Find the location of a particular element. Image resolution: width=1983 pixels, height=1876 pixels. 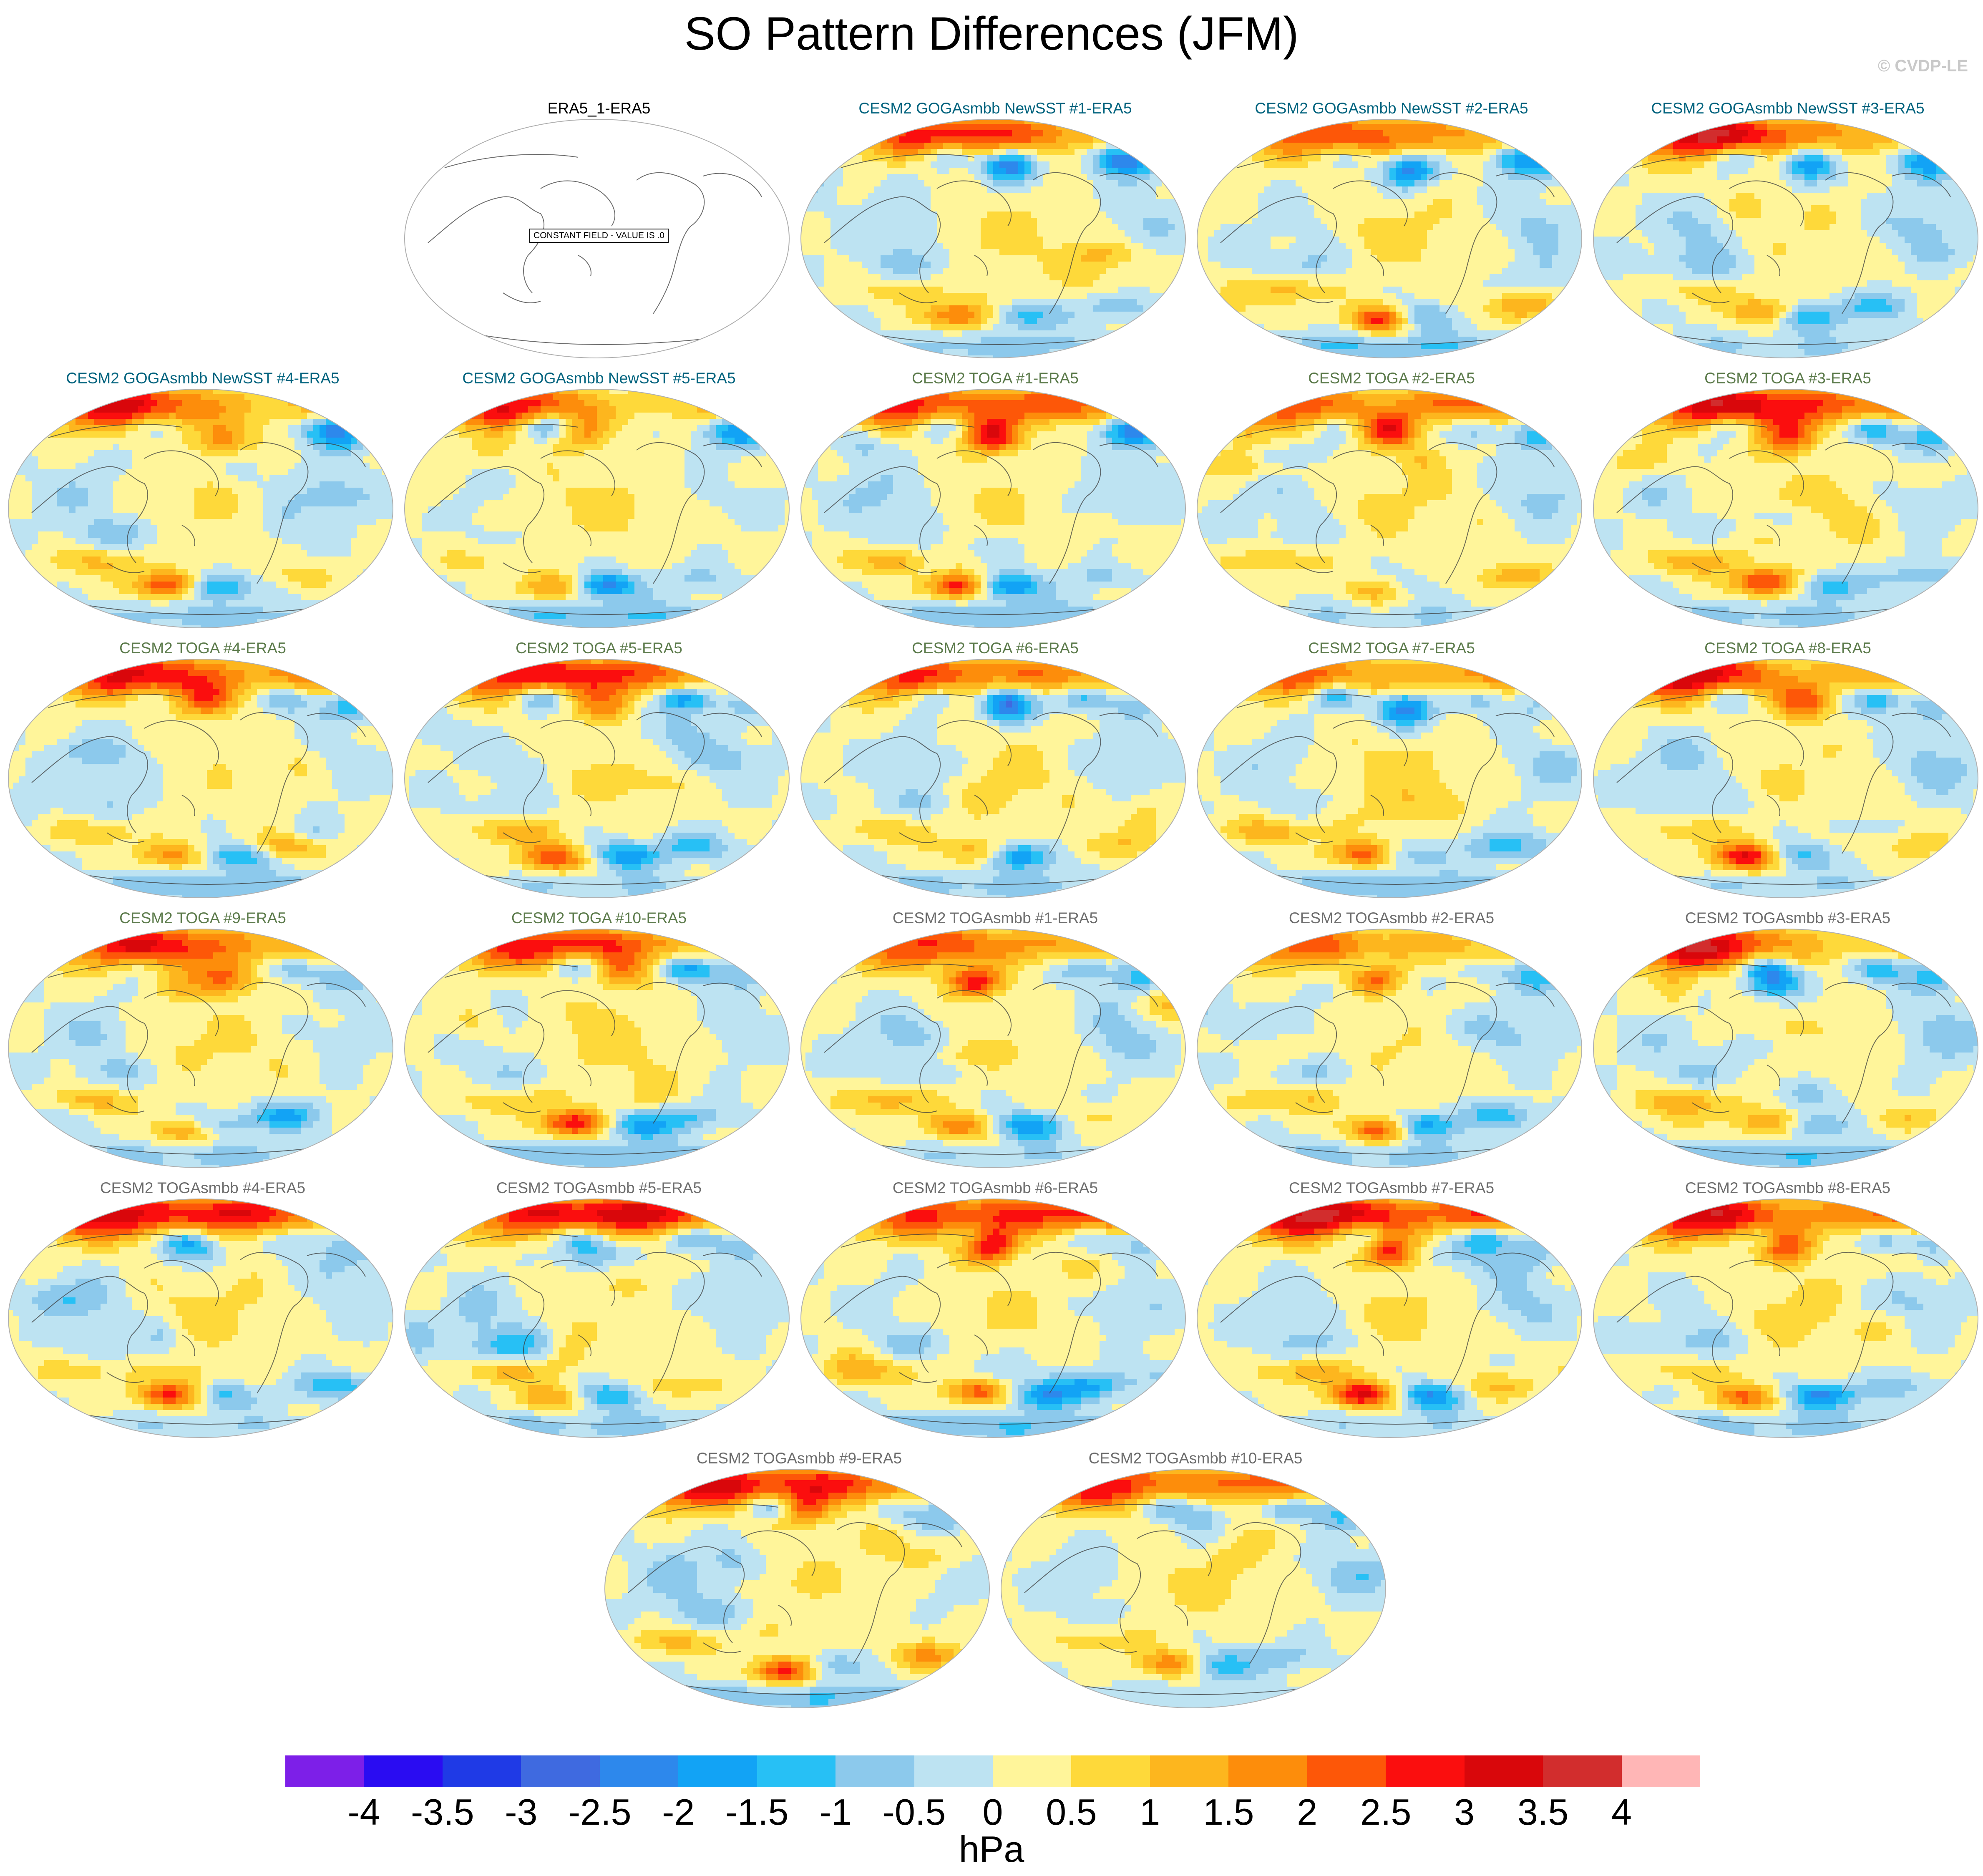

colorbar-tick-label: 1 is located at coordinates (1150, 1812).